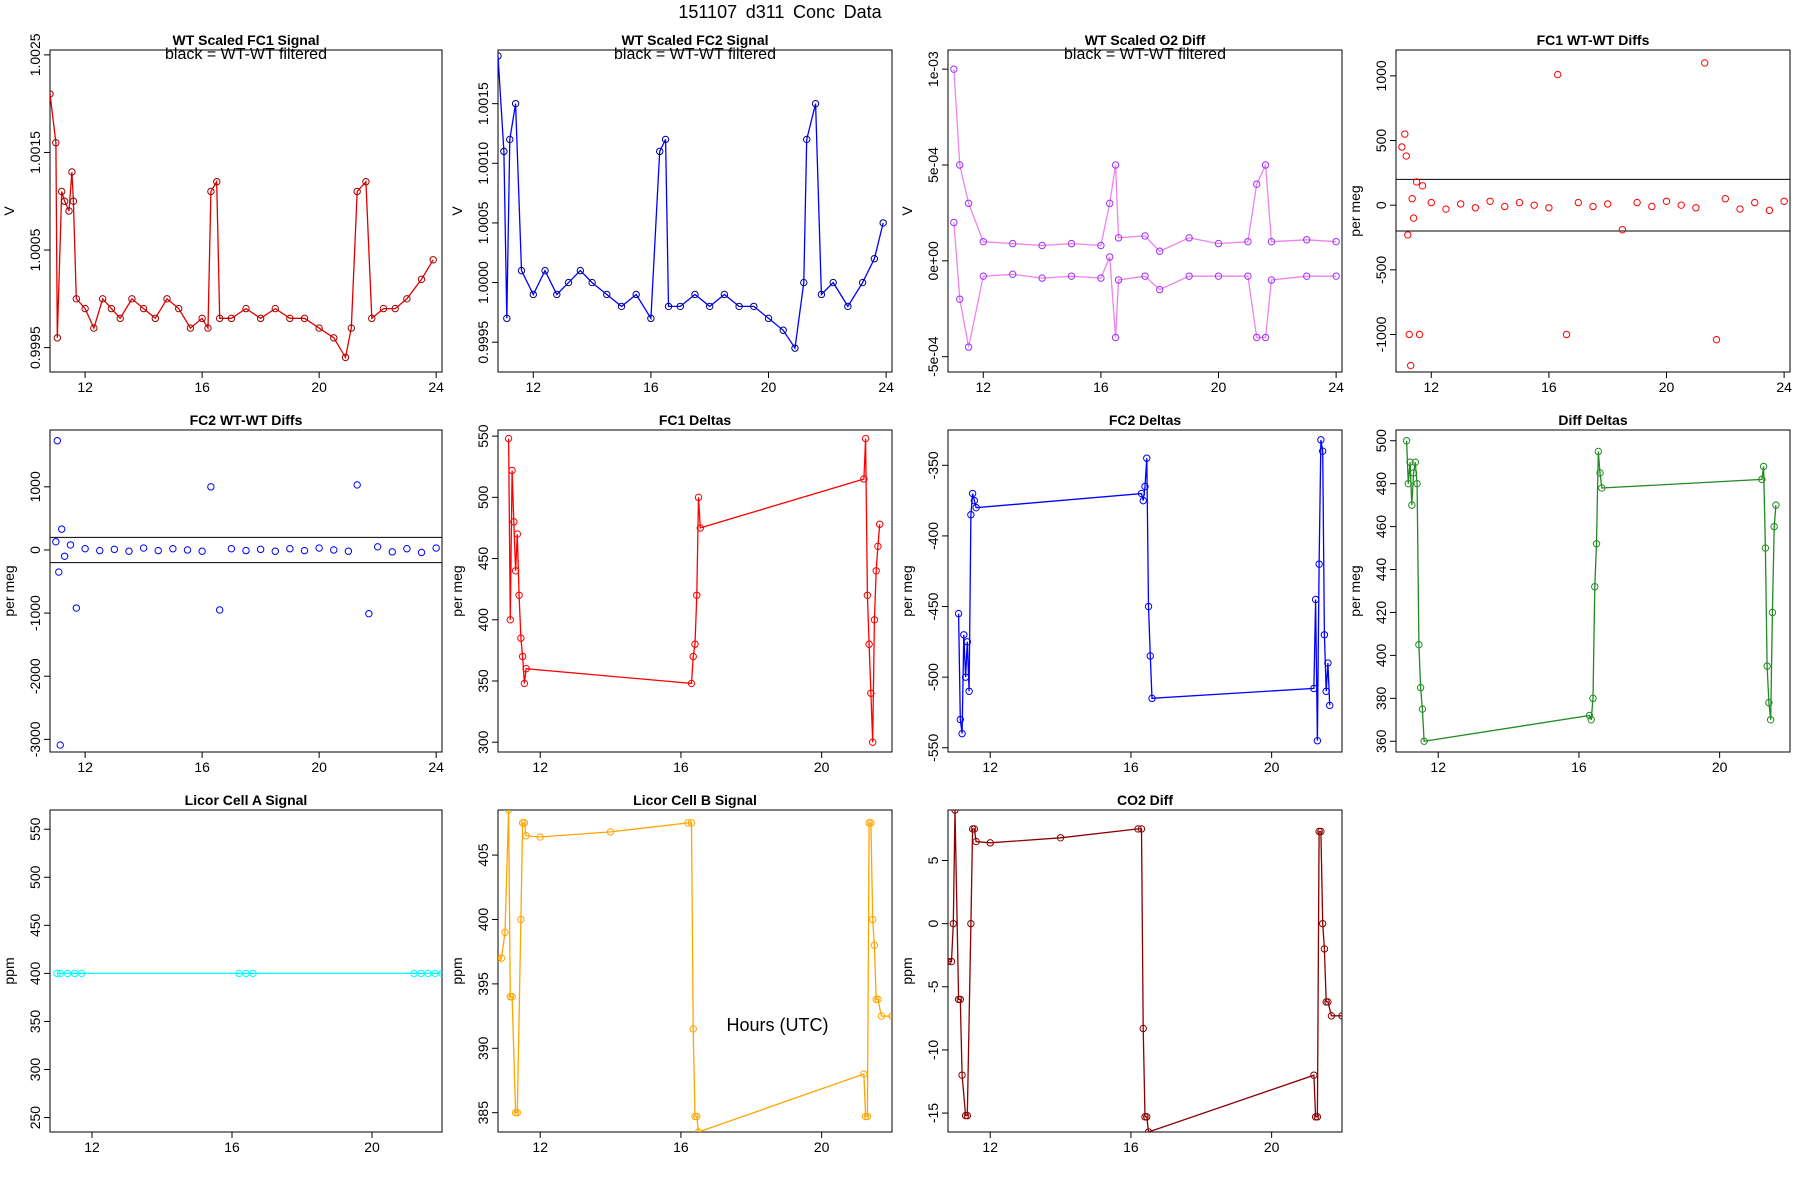  Describe the element at coordinates (1784, 387) in the screenshot. I see `x-tick-label: 24` at that location.